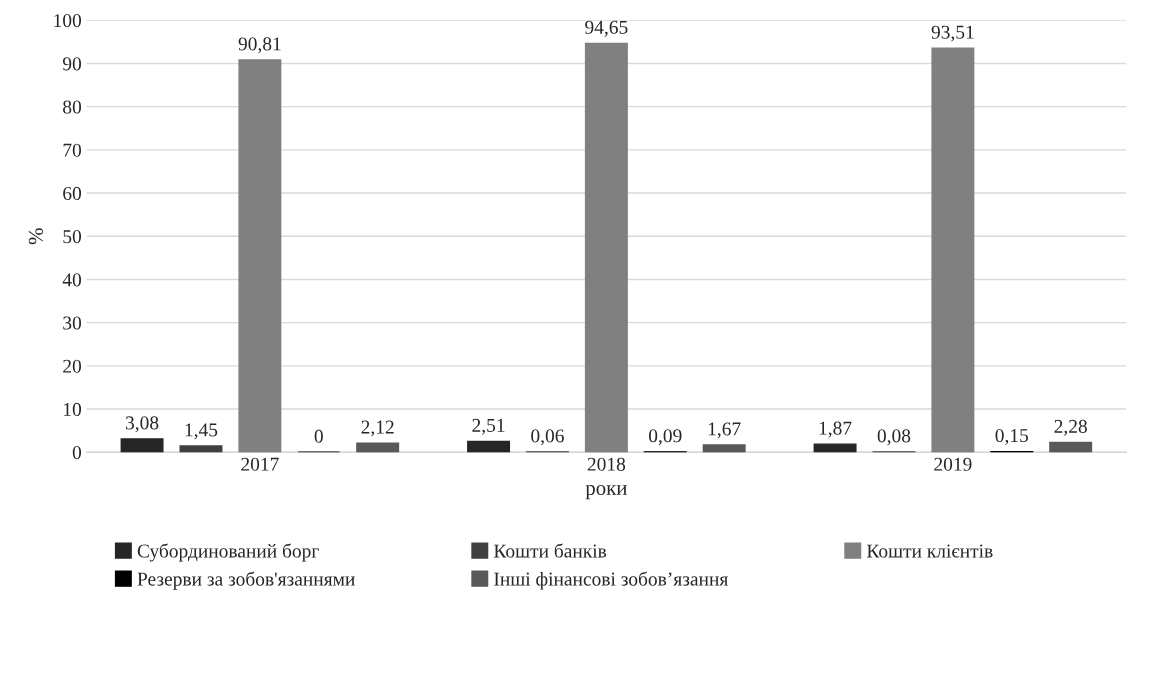 Image resolution: width=1155 pixels, height=675 pixels. Describe the element at coordinates (72, 280) in the screenshot. I see `y-tick-label: 40` at that location.